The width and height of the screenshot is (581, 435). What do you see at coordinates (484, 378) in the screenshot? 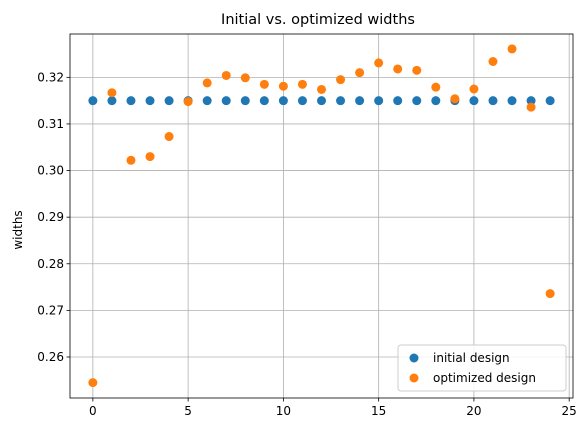
I see `legend-label: optimized design` at bounding box center [484, 378].